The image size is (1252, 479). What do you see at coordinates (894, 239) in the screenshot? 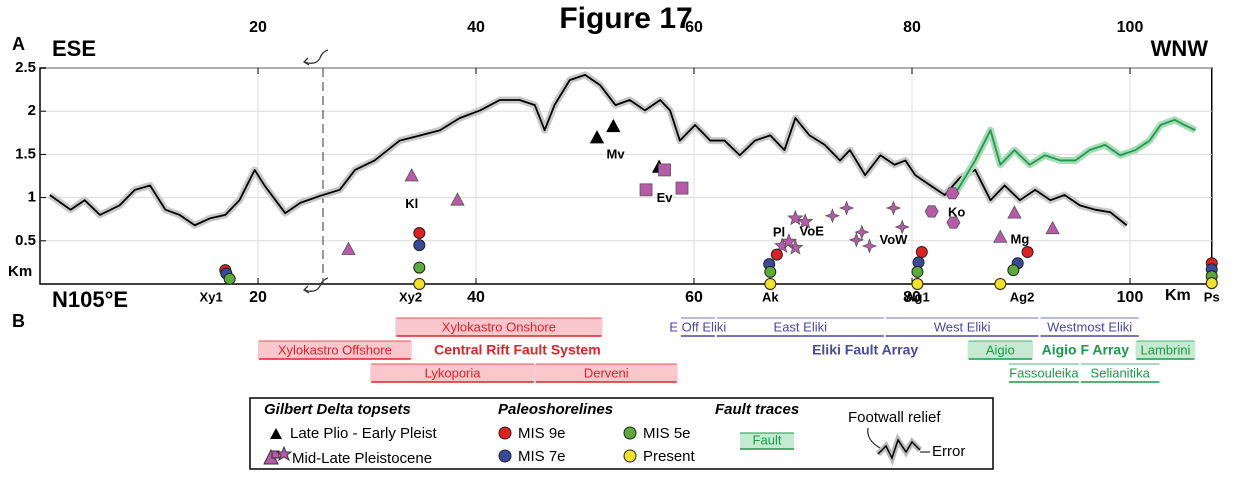
I see `site-label: VoW` at bounding box center [894, 239].